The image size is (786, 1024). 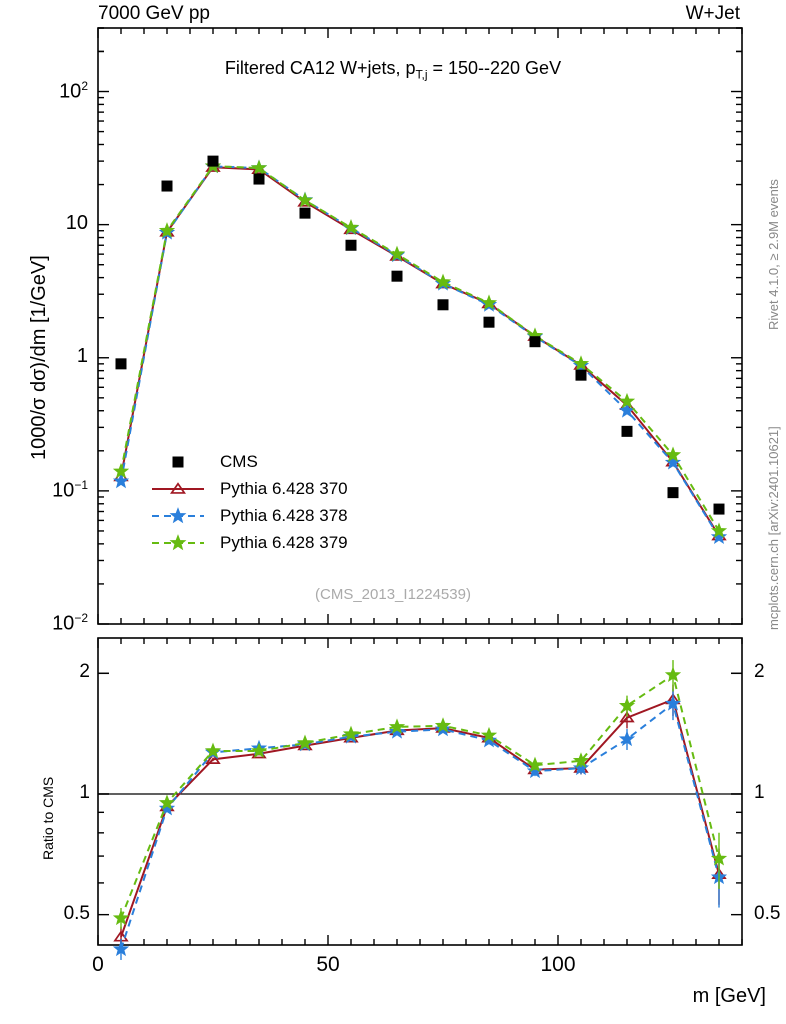 I want to click on xtick-label: 50, so click(x=328, y=964).